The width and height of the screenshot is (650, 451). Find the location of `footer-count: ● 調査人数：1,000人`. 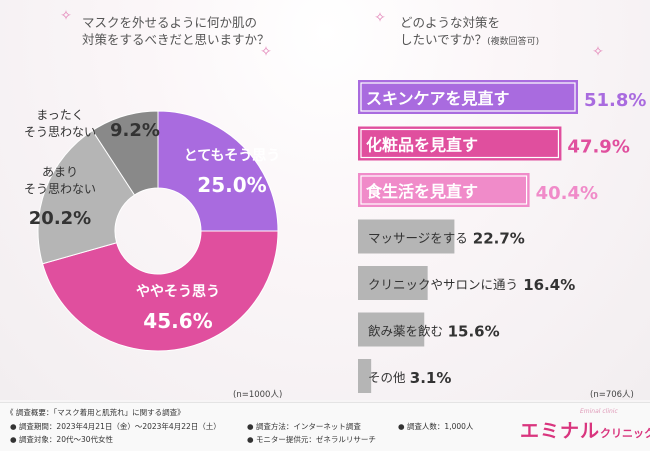

footer-count: ● 調査人数：1,000人 is located at coordinates (436, 426).